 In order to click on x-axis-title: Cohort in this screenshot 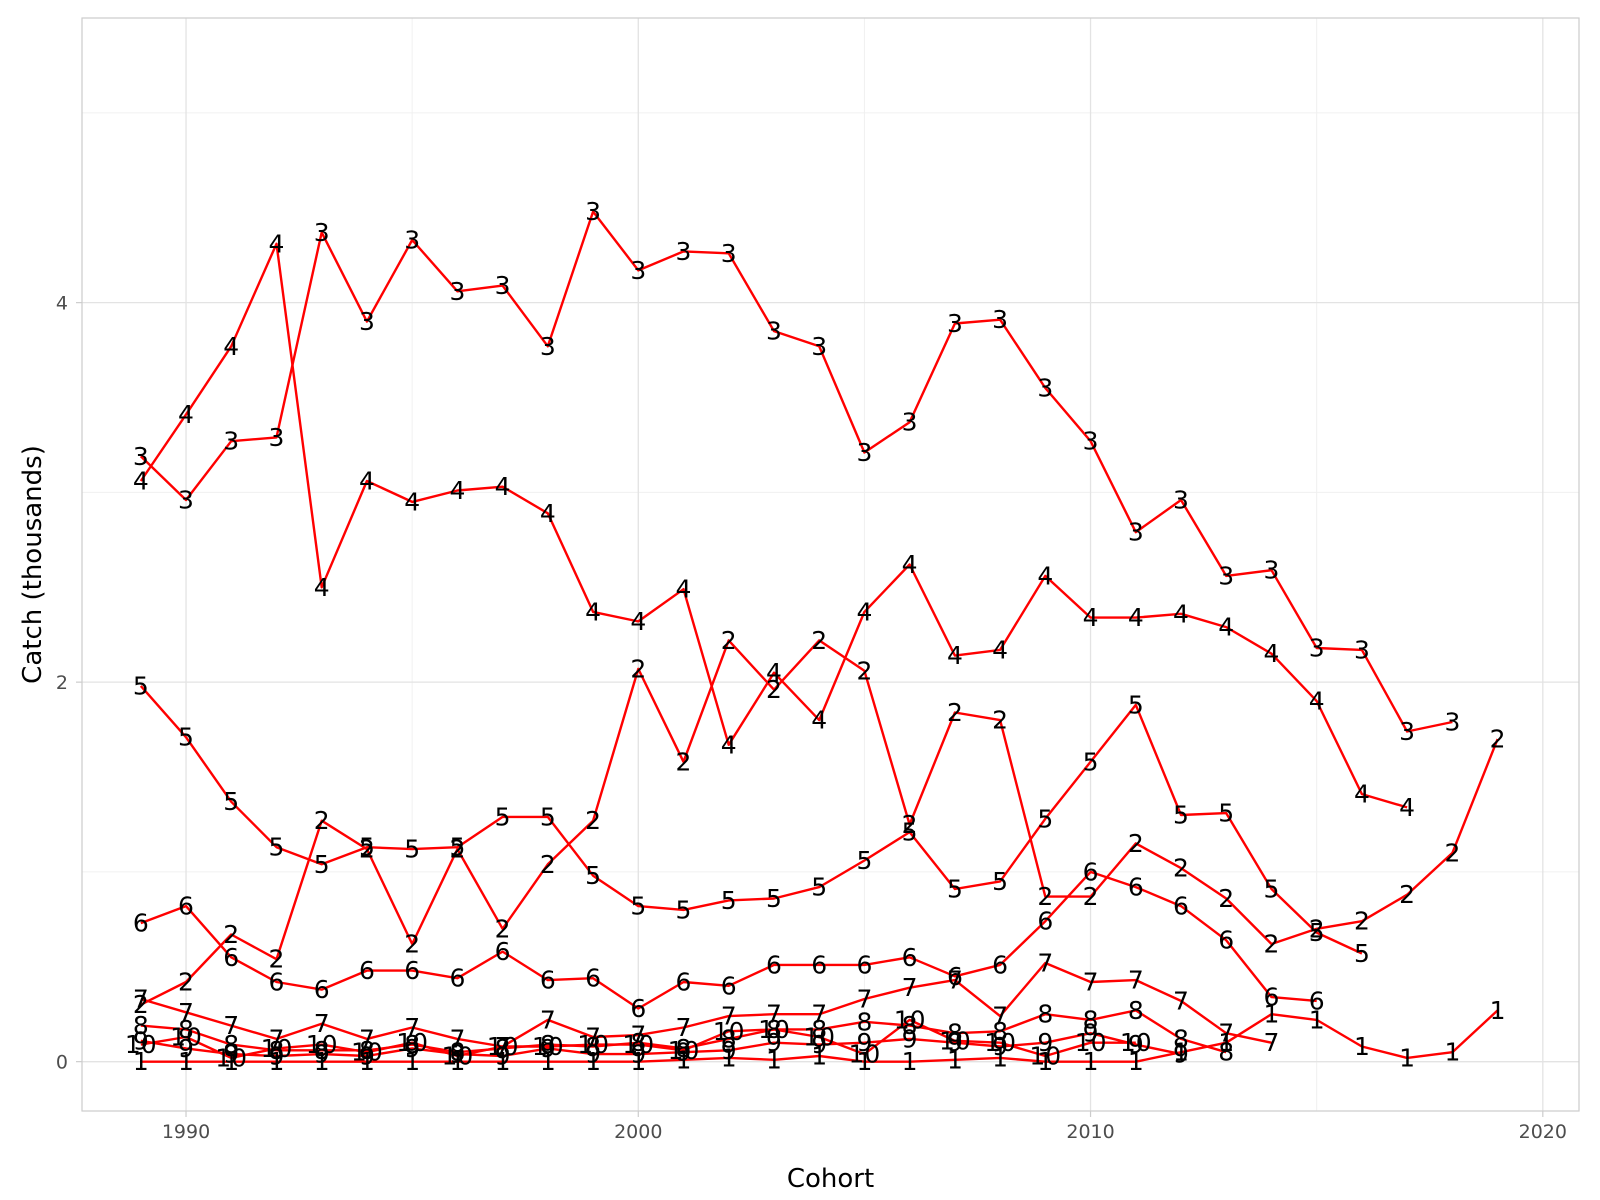, I will do `click(830, 1179)`.